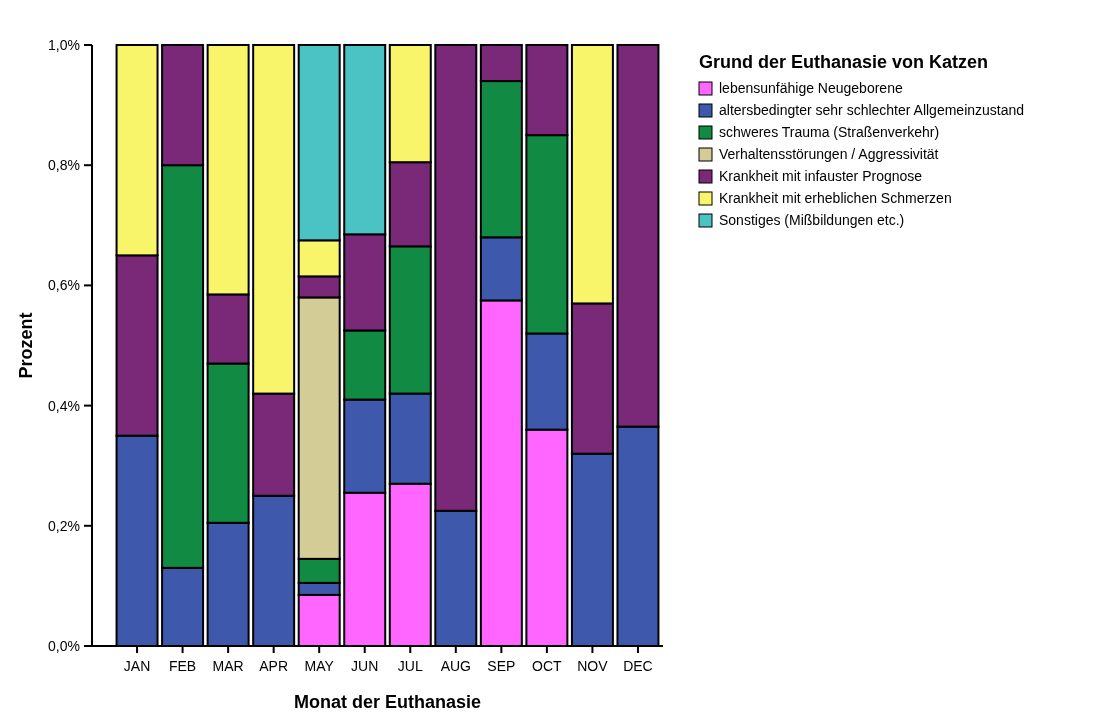  I want to click on x-tick-label: JAN, so click(137, 666).